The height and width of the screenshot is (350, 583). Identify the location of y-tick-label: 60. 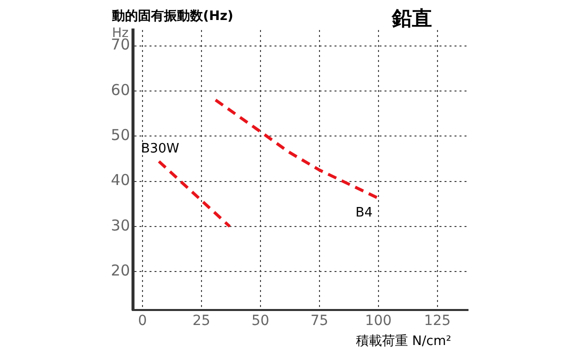
(120, 89).